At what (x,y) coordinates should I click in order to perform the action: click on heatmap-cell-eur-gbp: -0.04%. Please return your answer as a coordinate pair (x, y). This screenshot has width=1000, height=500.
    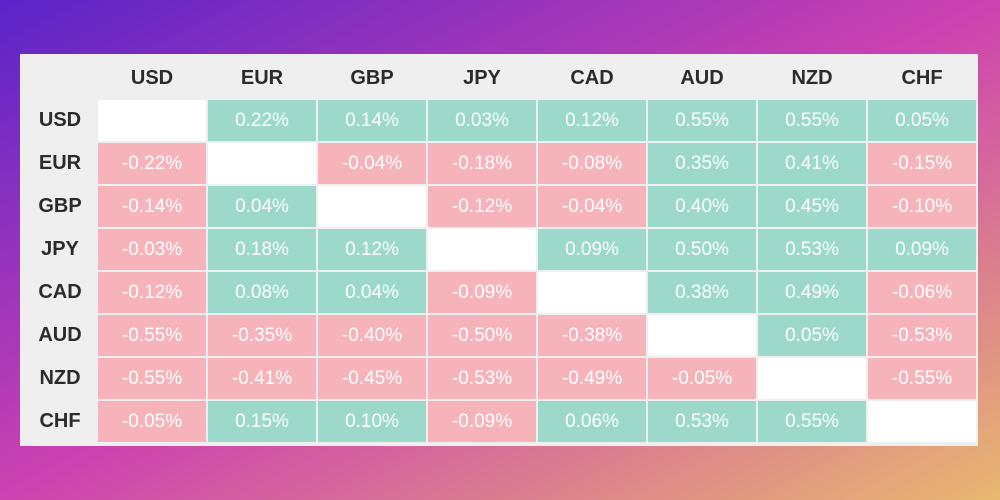
    Looking at the image, I should click on (372, 163).